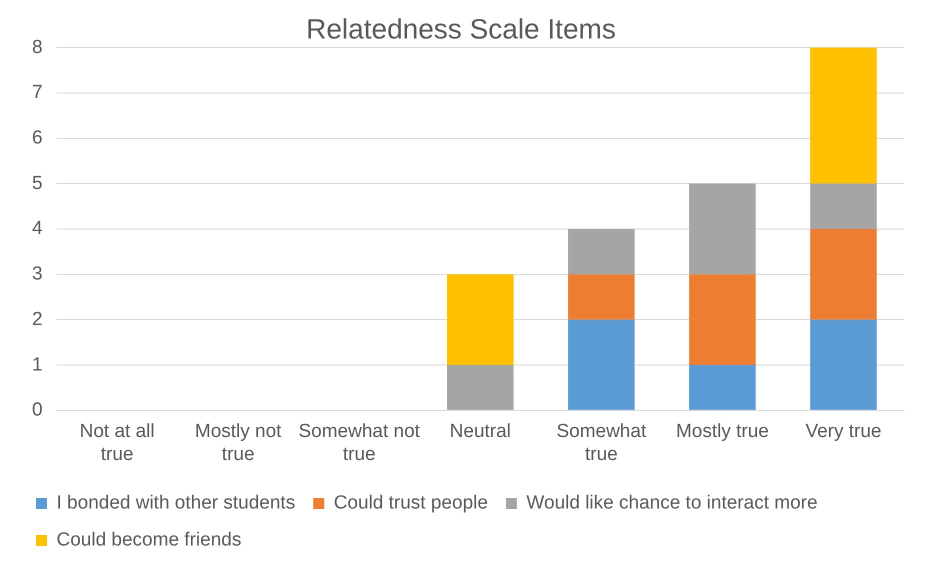  Describe the element at coordinates (37, 274) in the screenshot. I see `y-tick-label: 3` at that location.